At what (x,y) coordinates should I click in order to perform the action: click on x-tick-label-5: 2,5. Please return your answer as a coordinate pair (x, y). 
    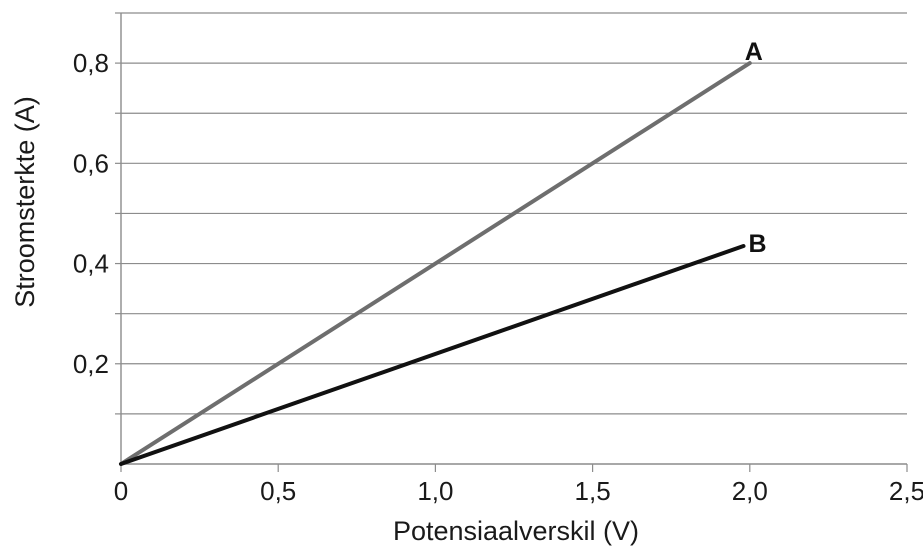
    Looking at the image, I should click on (906, 491).